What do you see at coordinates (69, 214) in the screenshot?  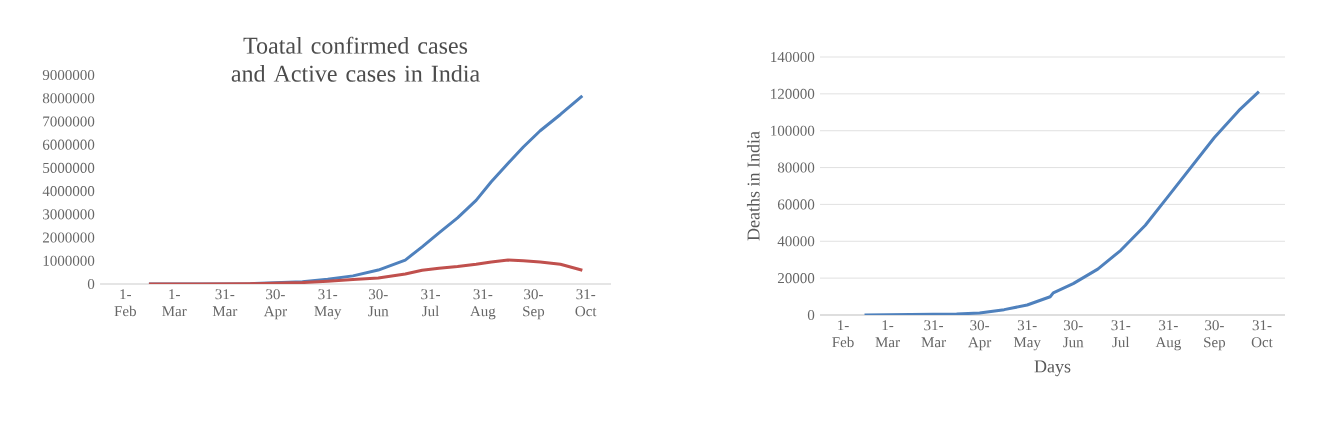 I see `y-tick-label: 3000000` at bounding box center [69, 214].